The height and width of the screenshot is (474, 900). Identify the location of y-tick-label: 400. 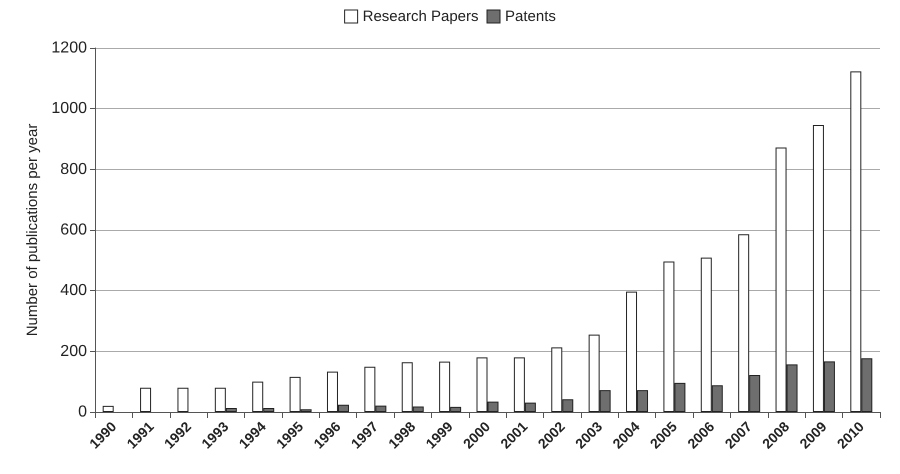
(74, 291).